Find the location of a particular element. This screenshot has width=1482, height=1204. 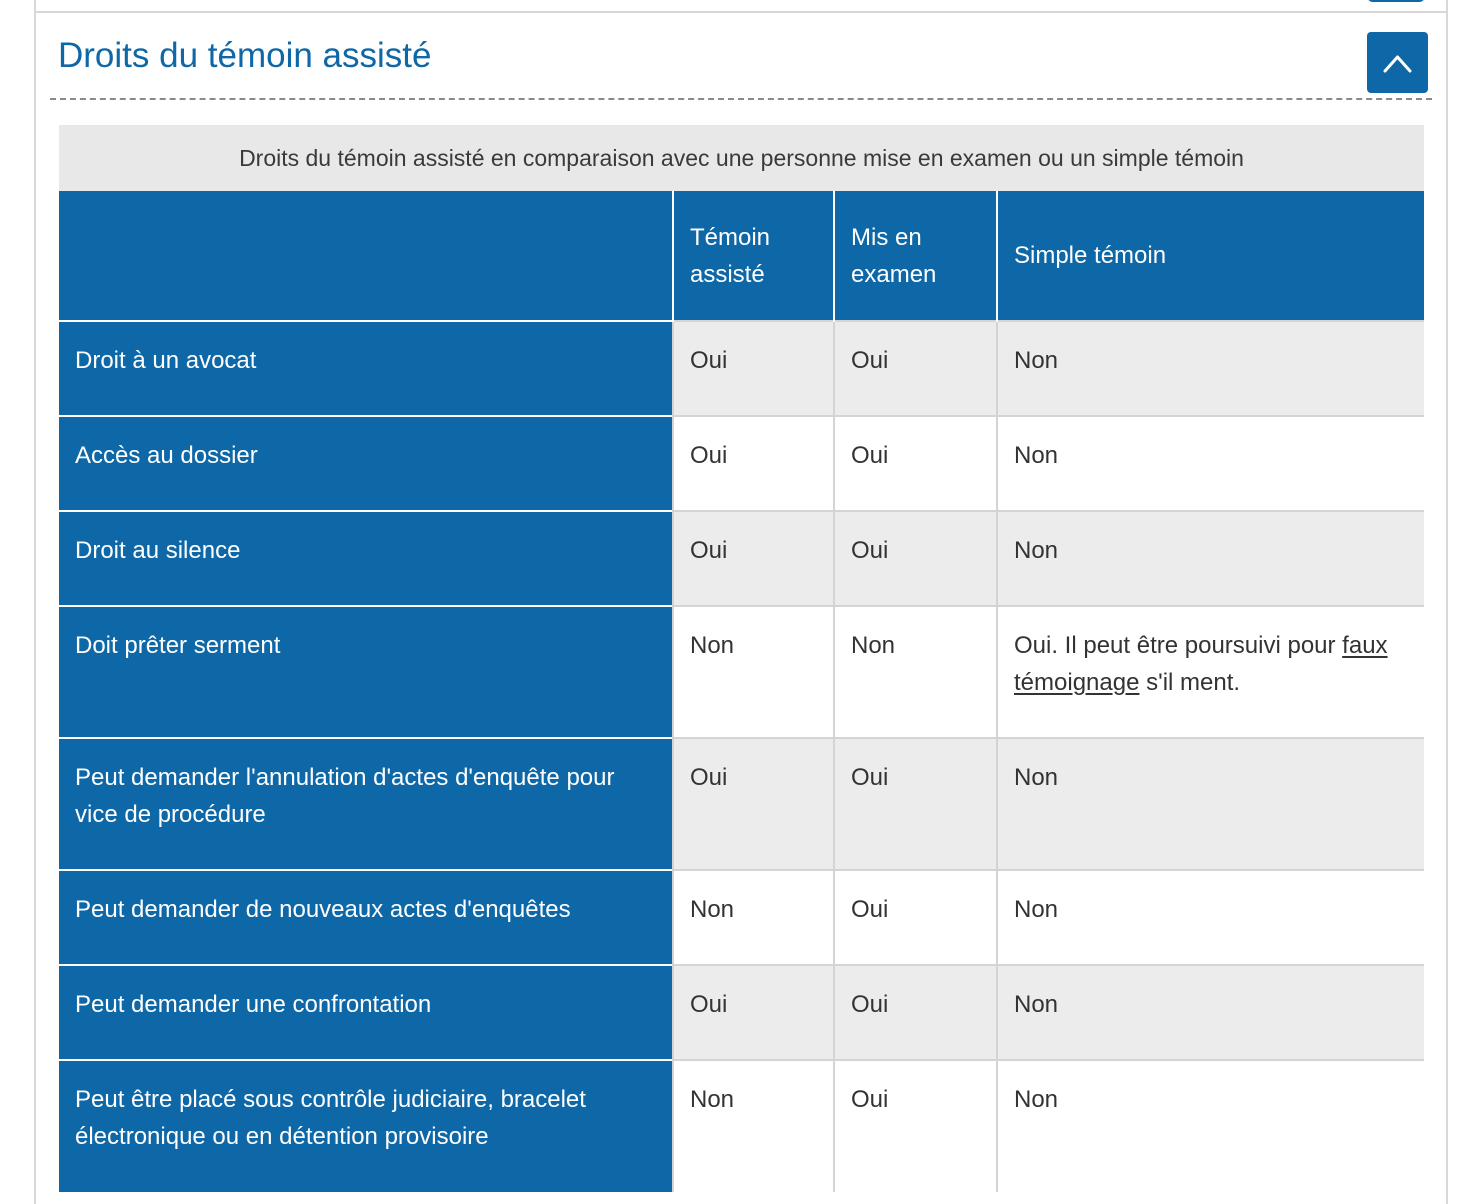

collapse-section-button is located at coordinates (1397, 62).